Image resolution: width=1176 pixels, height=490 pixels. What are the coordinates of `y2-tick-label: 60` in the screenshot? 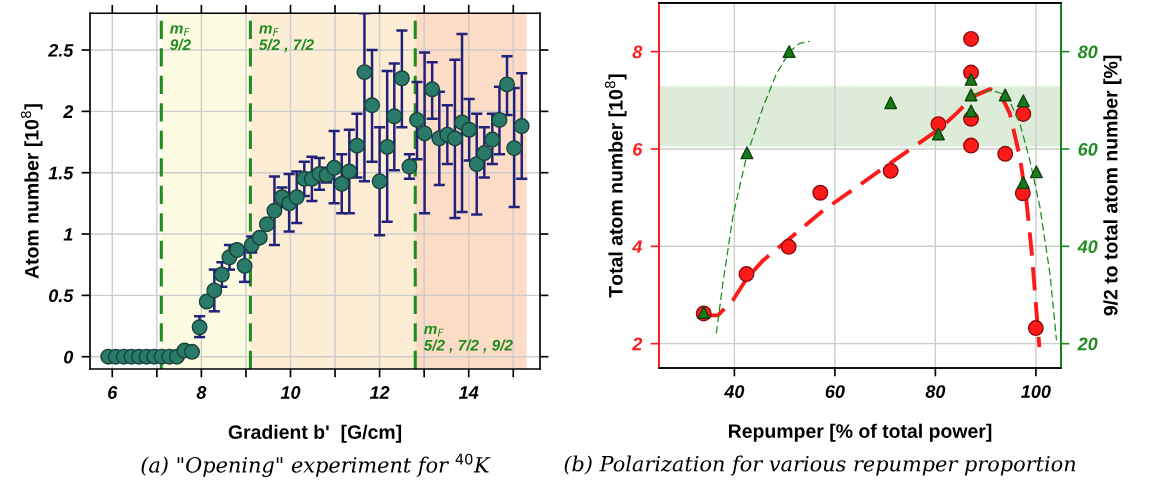 It's located at (1088, 149).